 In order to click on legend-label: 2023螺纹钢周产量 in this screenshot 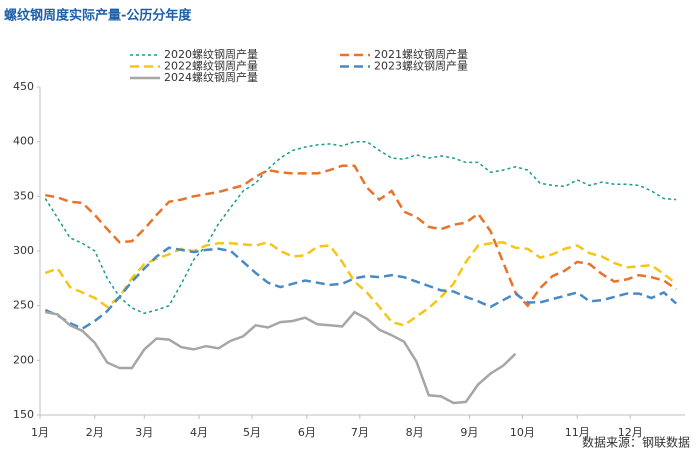, I will do `click(421, 66)`.